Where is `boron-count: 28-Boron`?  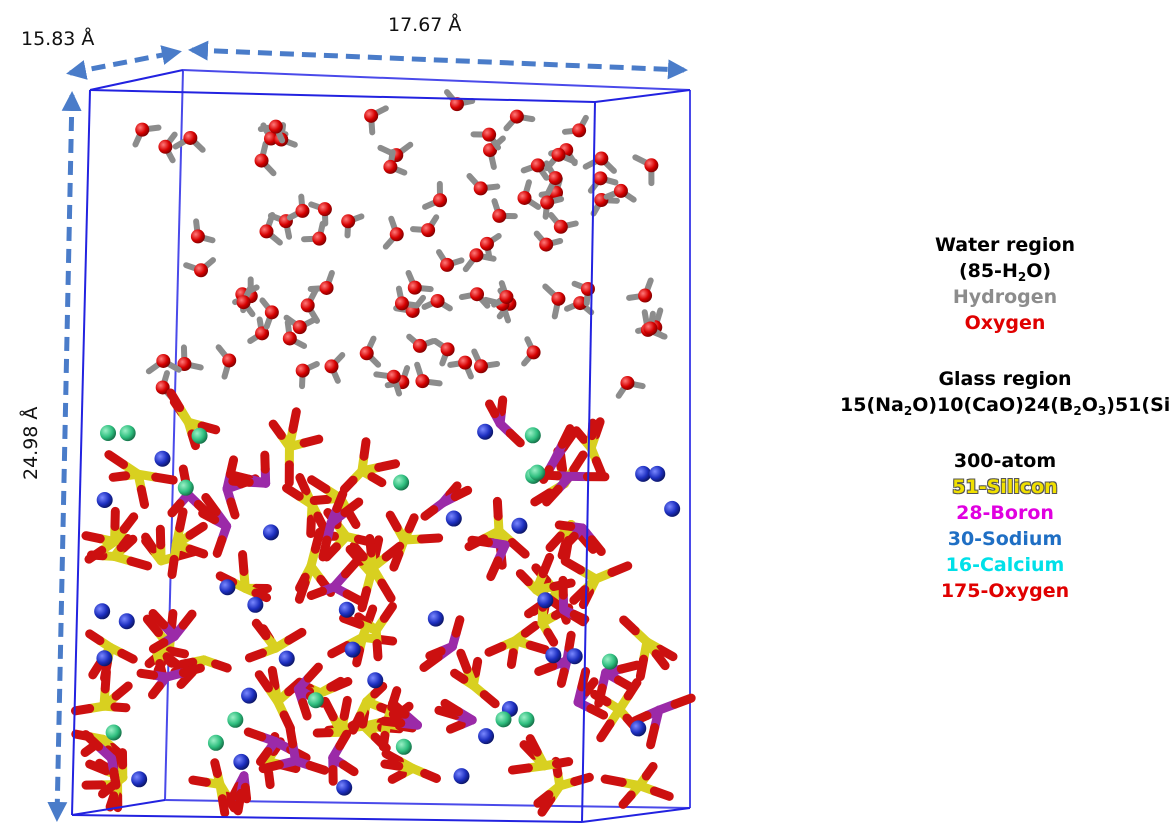
boron-count: 28-Boron is located at coordinates (1005, 513).